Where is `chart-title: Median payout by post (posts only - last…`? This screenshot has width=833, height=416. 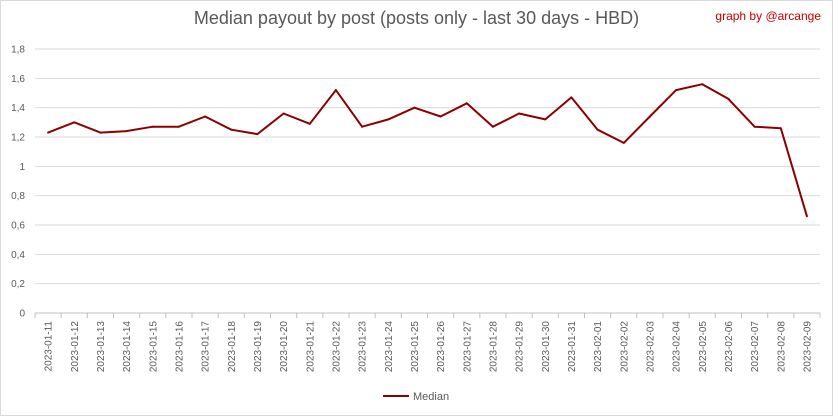
chart-title: Median payout by post (posts only - last… is located at coordinates (416, 18).